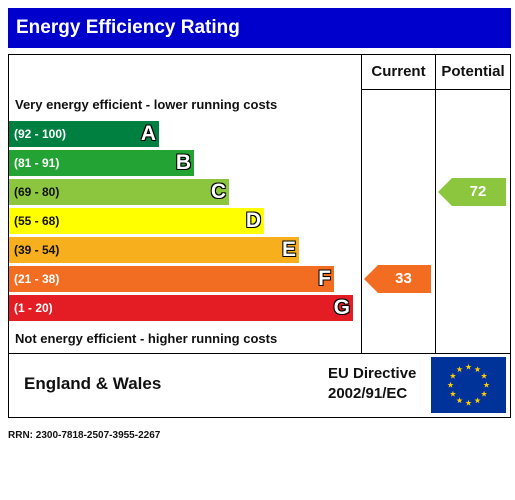 Image resolution: width=515 pixels, height=500 pixels. I want to click on current-rating-arrow: 33, so click(397, 279).